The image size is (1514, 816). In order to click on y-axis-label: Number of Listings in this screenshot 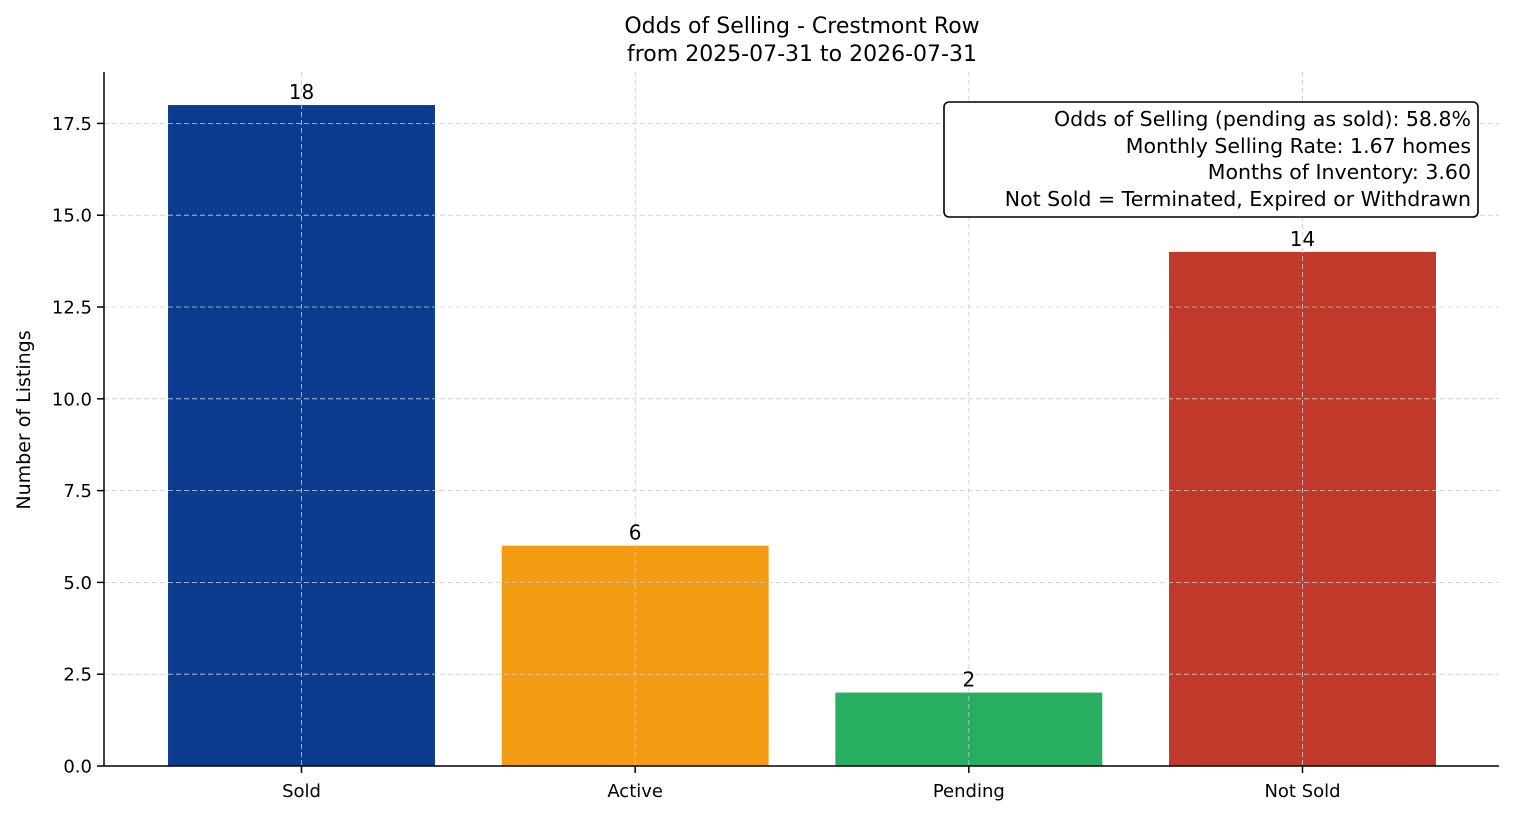, I will do `click(24, 419)`.